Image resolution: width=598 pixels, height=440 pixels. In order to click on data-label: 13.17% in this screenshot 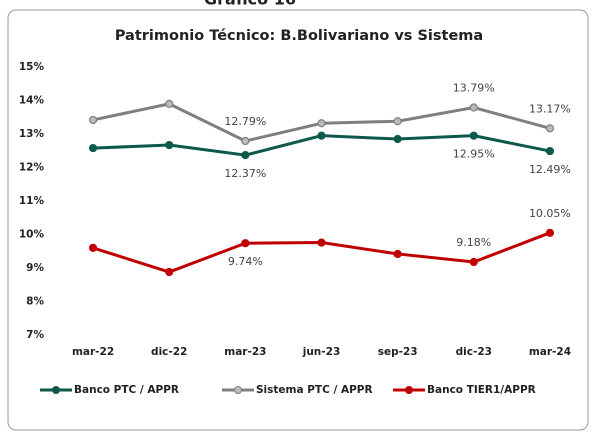, I will do `click(550, 108)`.